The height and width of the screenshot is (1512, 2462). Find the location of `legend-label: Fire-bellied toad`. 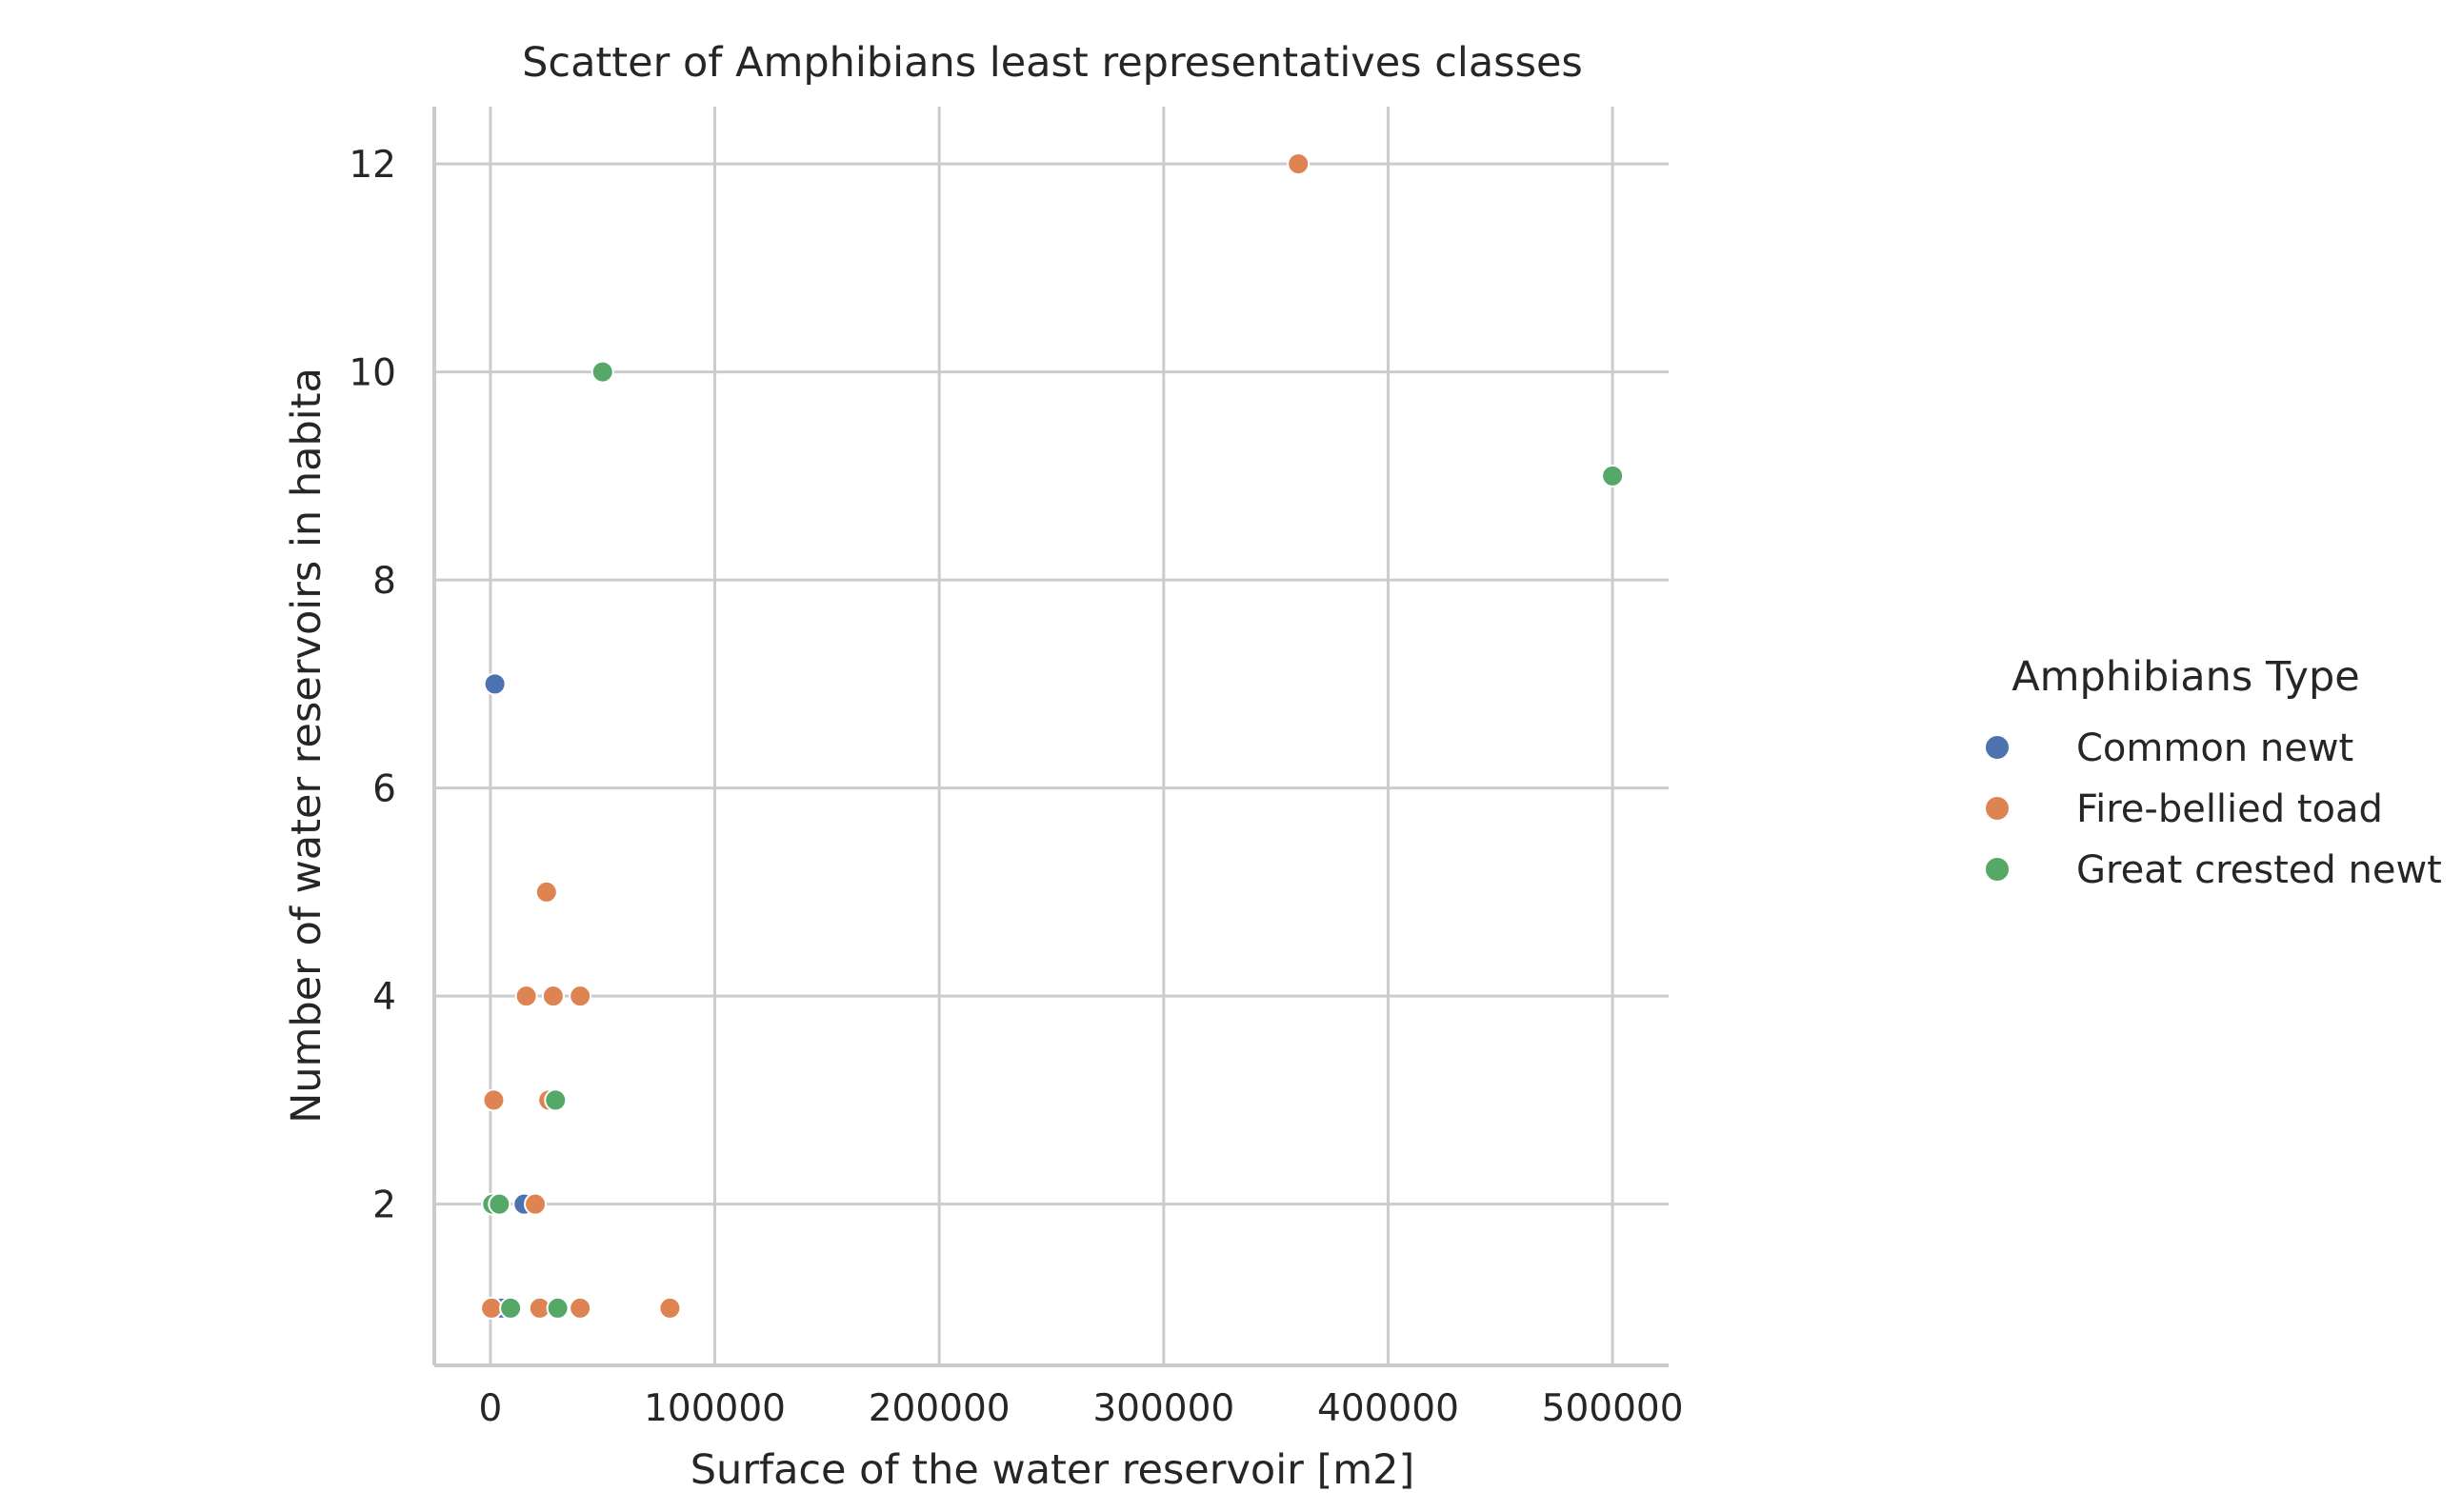

legend-label: Fire-bellied toad is located at coordinates (2229, 809).